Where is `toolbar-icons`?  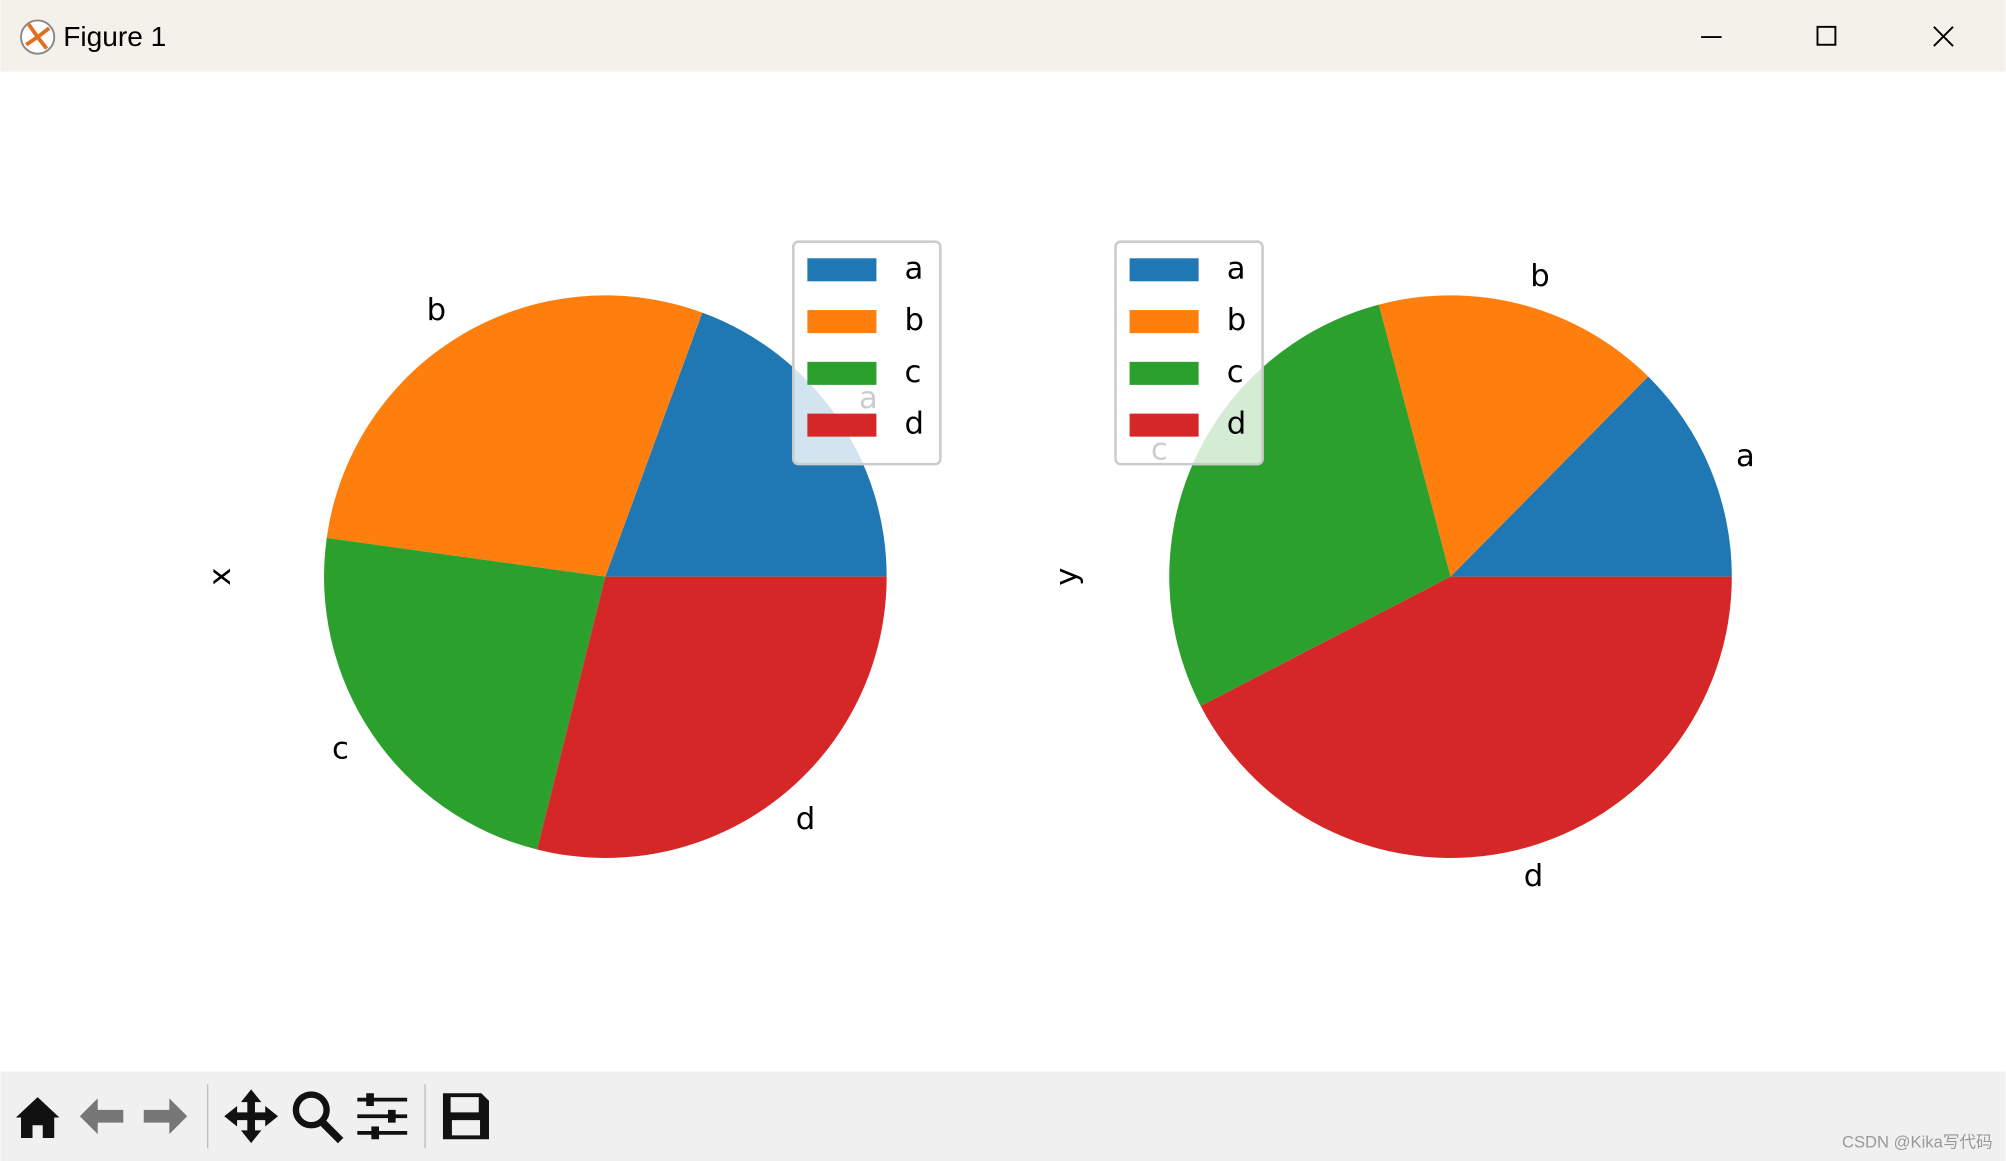
toolbar-icons is located at coordinates (252, 1116).